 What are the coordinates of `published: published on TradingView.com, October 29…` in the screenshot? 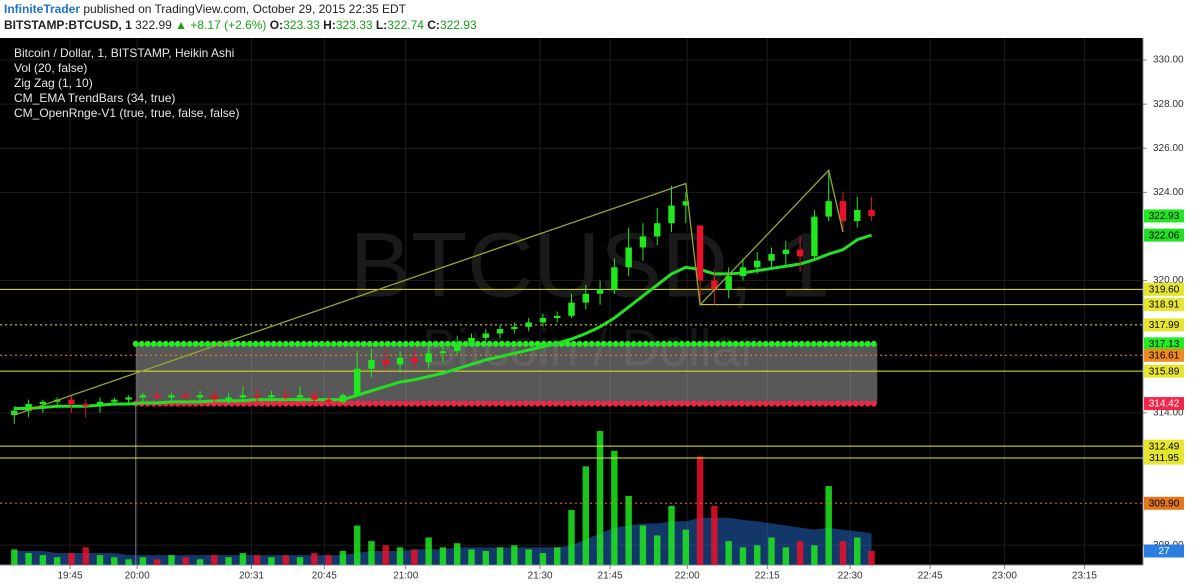 It's located at (245, 9).